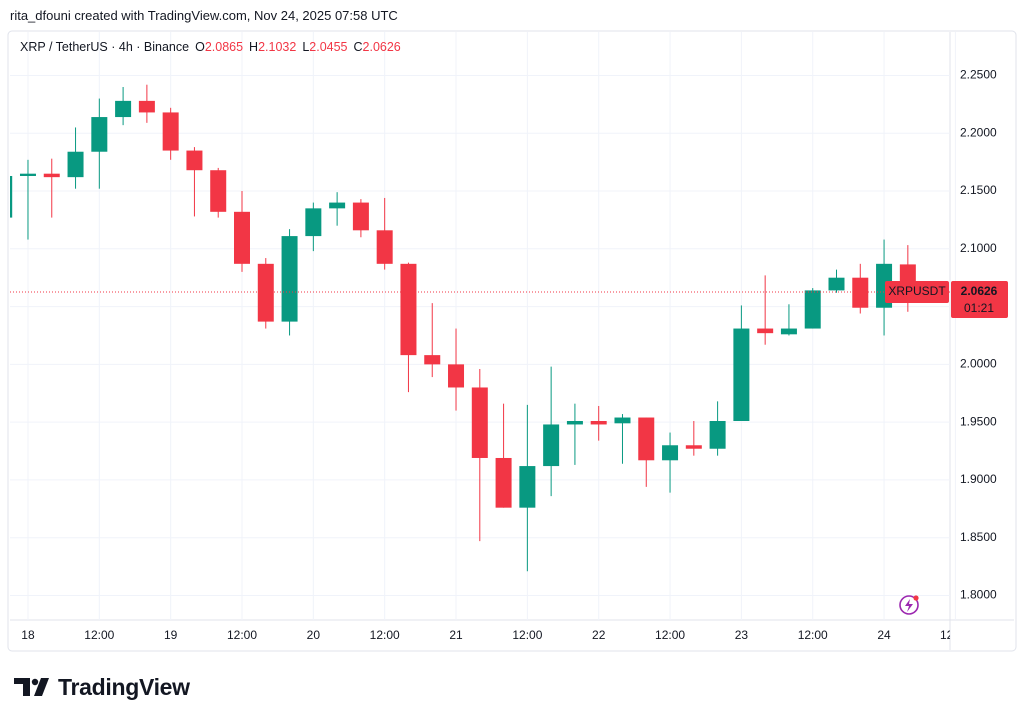 The width and height of the screenshot is (1024, 721). What do you see at coordinates (171, 635) in the screenshot?
I see `x-tick-label: 19` at bounding box center [171, 635].